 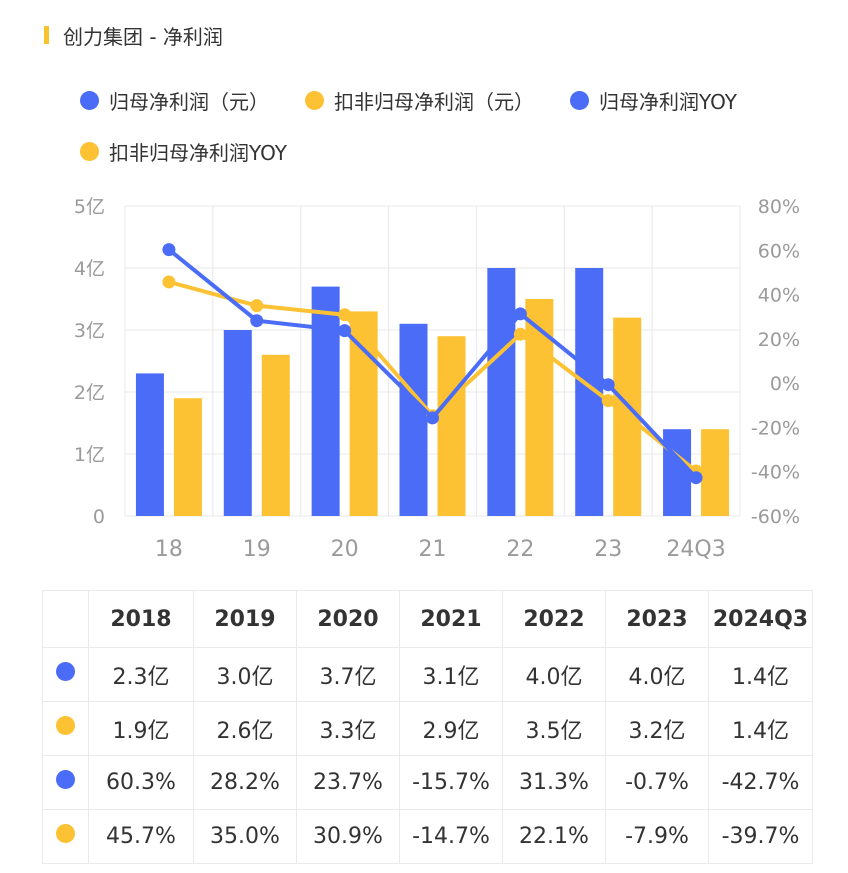 What do you see at coordinates (245, 836) in the screenshot?
I see `table-cell: 35.0%` at bounding box center [245, 836].